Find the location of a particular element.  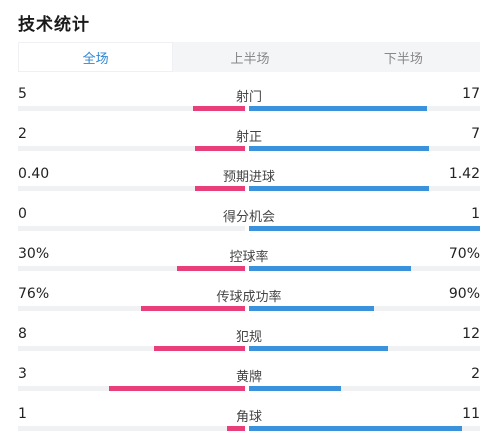

stat-row-pass-accuracy: 76% 传球成功率 90% is located at coordinates (249, 300).